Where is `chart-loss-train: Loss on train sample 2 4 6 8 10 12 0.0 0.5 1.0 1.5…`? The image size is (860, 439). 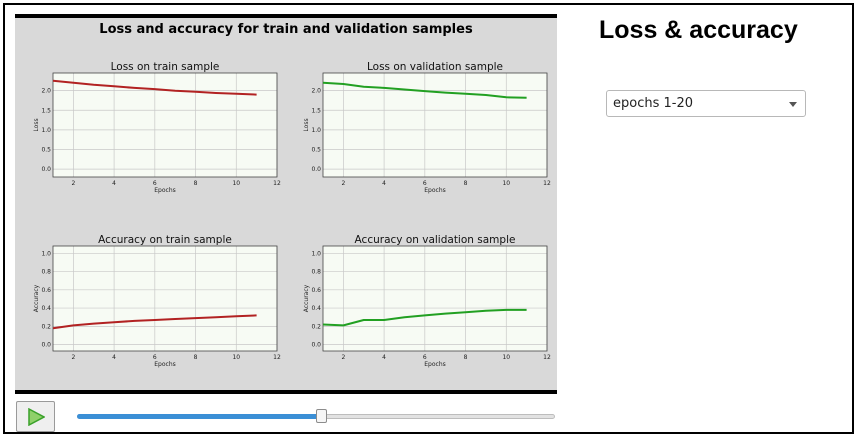
chart-loss-train: Loss on train sample 2 4 6 8 10 12 0.0 0.5 1.0 1.5… is located at coordinates (157, 127).